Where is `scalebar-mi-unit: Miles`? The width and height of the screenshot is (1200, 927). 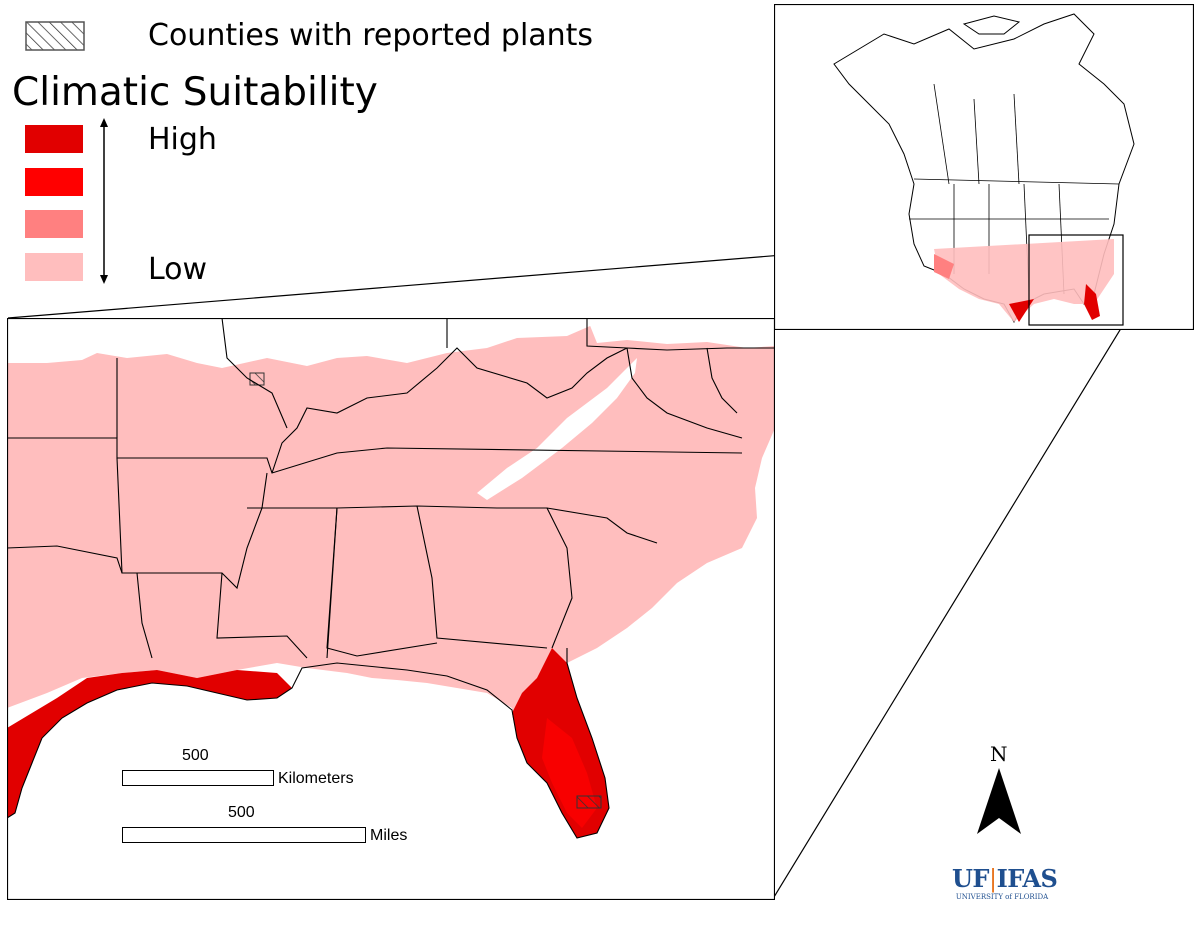
scalebar-mi-unit: Miles is located at coordinates (389, 835).